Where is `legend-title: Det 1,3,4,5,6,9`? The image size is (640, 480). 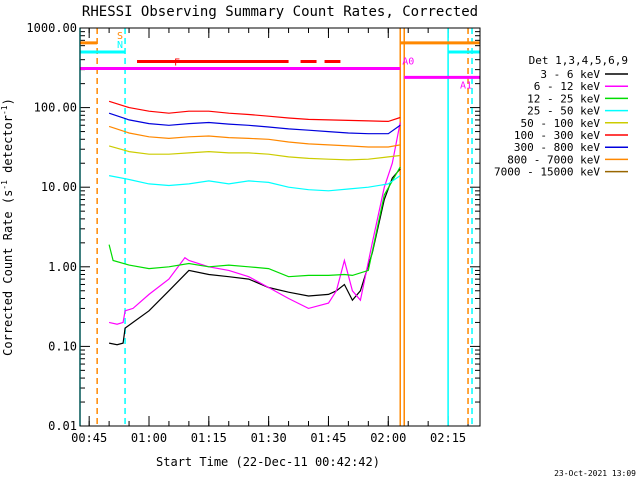
legend-title: Det 1,3,4,5,6,9 is located at coordinates (578, 60).